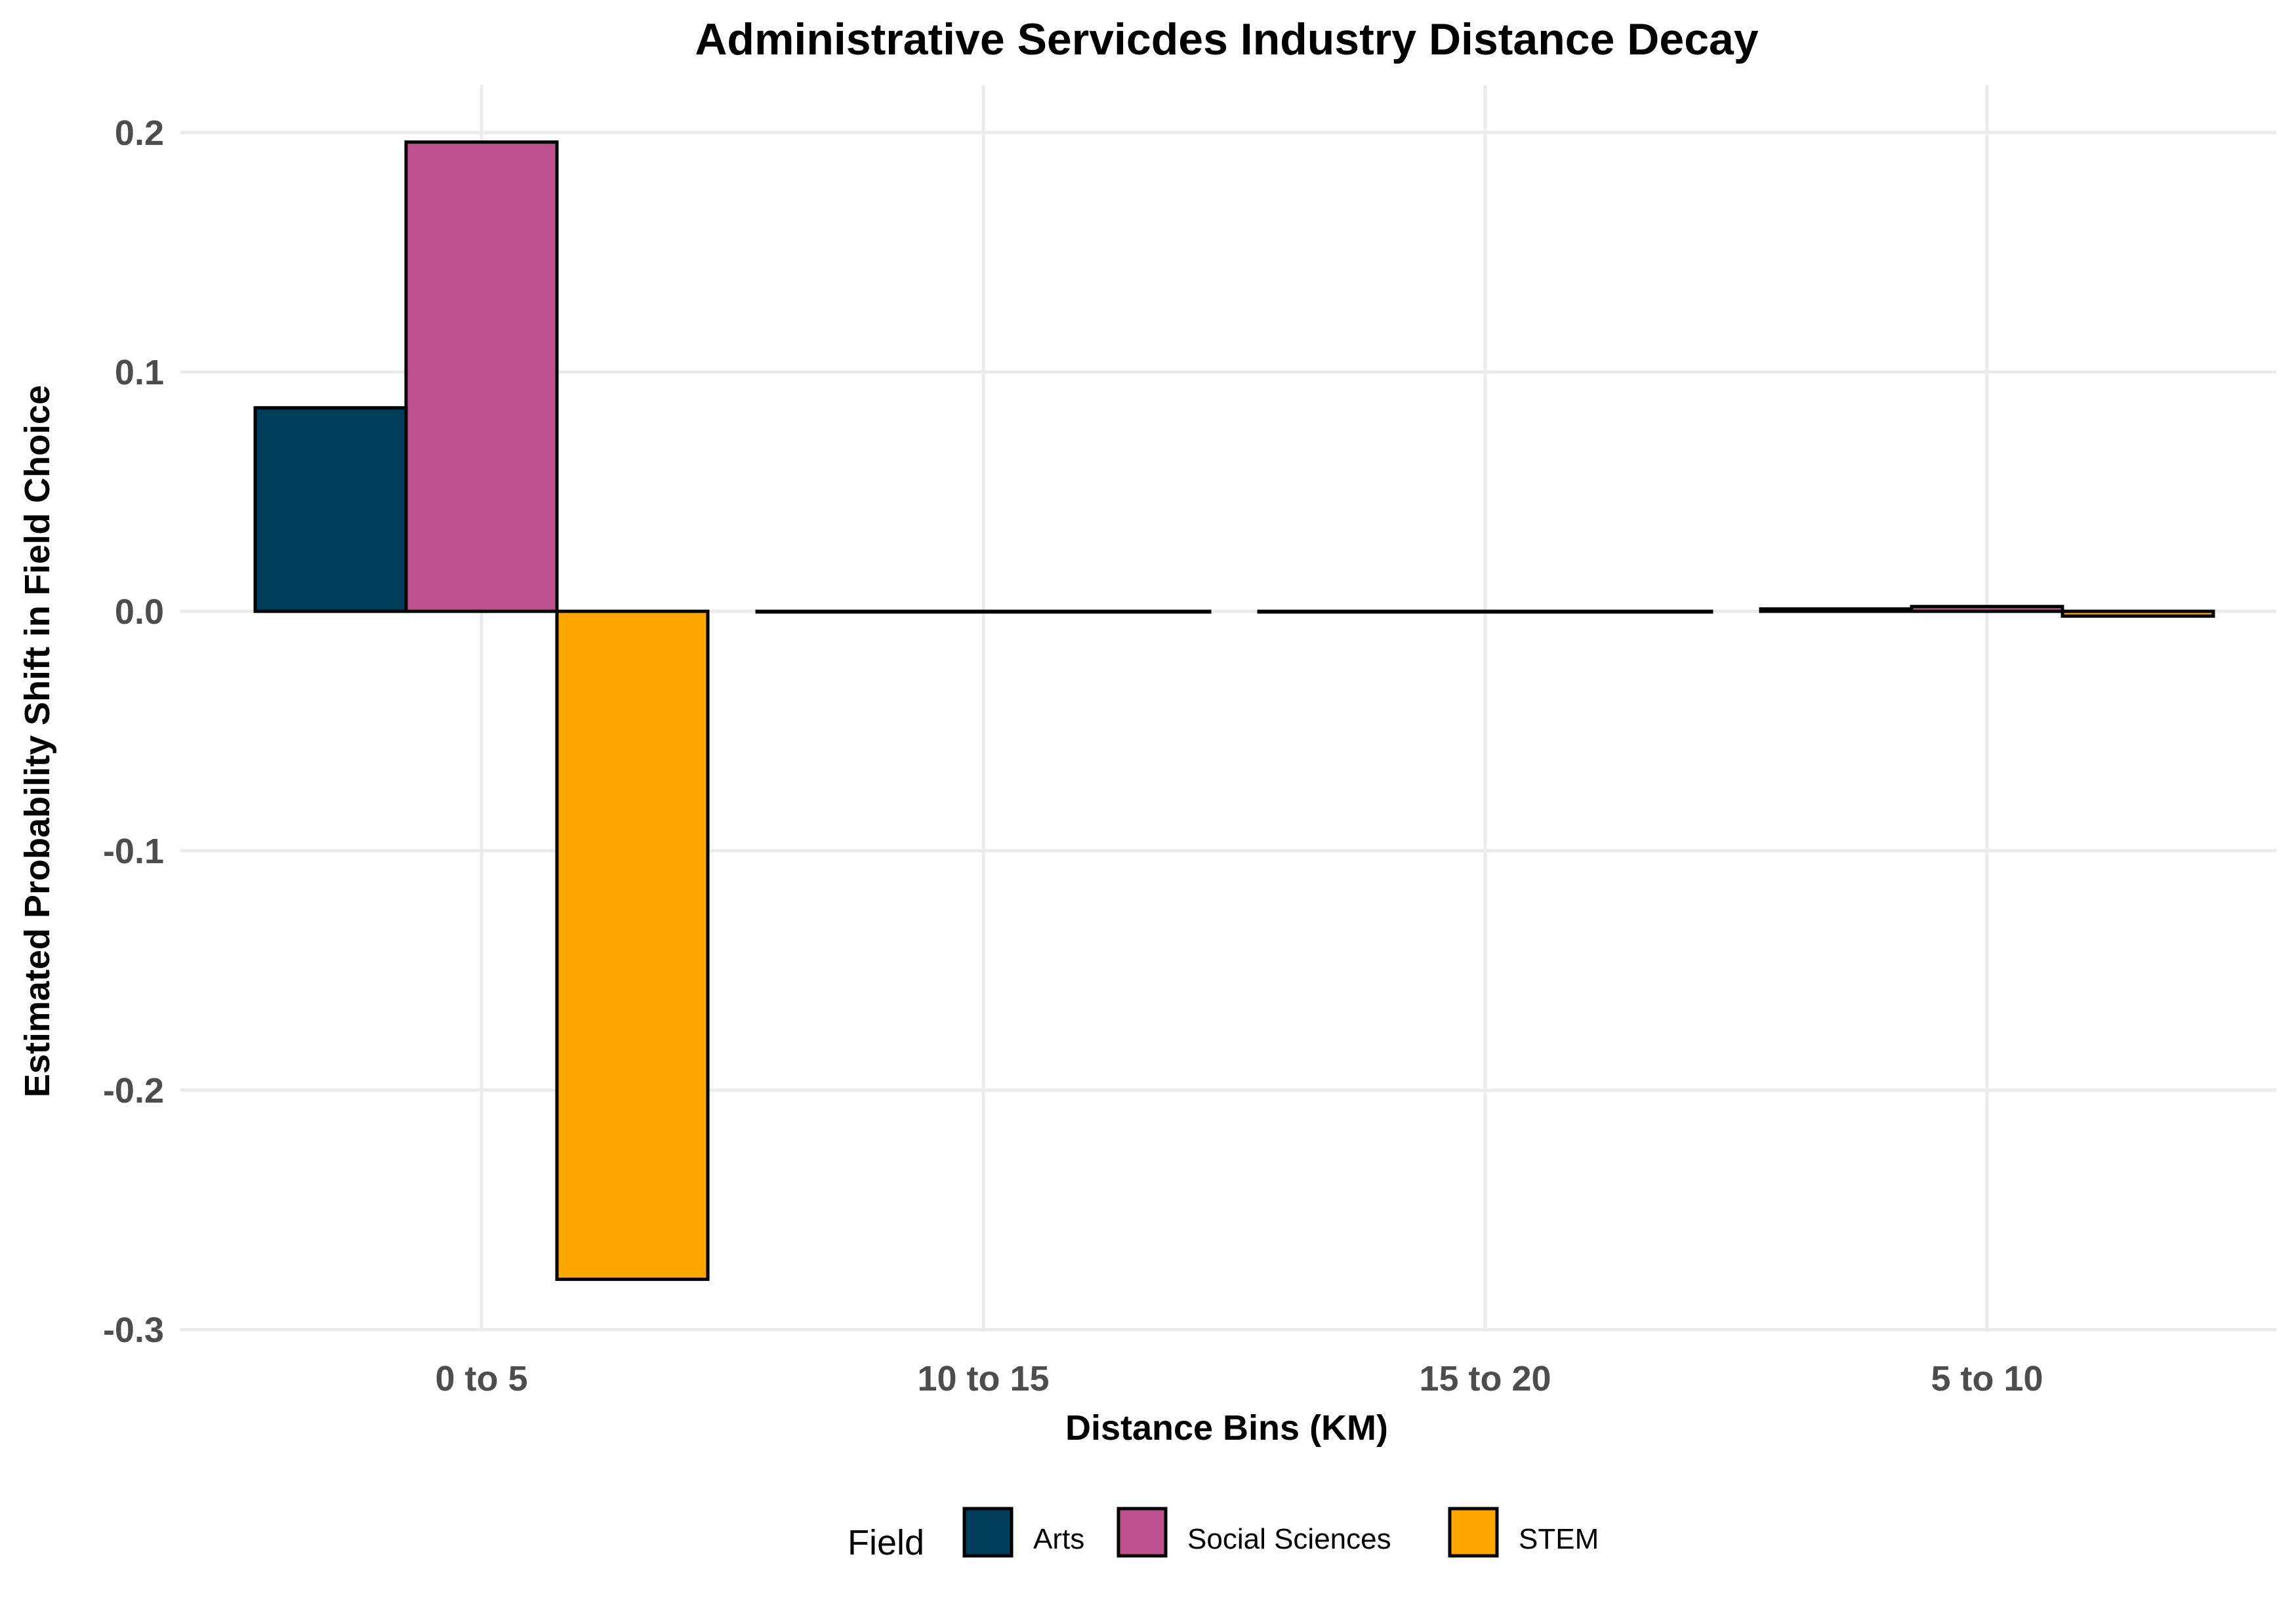 The image size is (2296, 1607). What do you see at coordinates (983, 1378) in the screenshot?
I see `x-tick-label: 10 to 15` at bounding box center [983, 1378].